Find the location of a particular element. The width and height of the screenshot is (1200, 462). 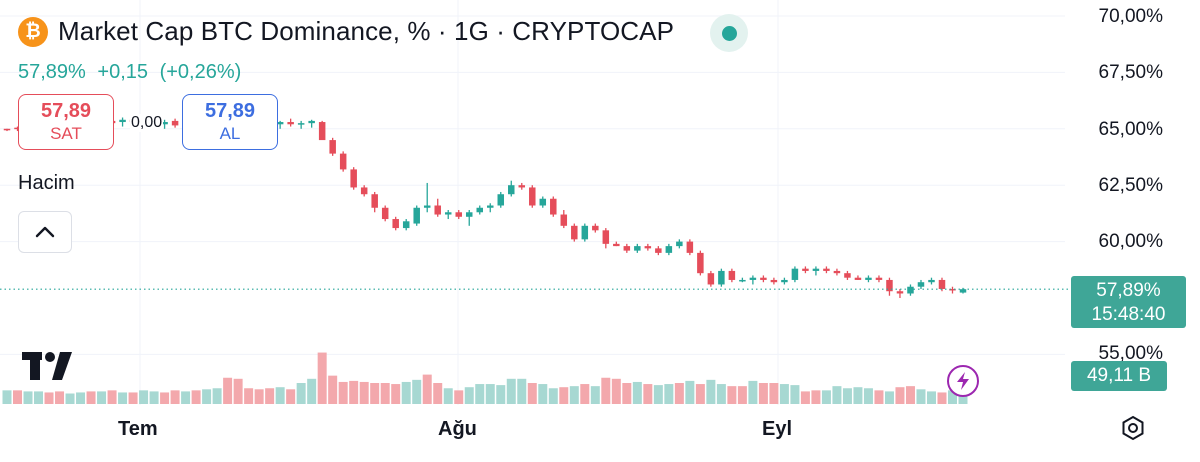

price-axis-tick: 65,00% is located at coordinates (1130, 129).